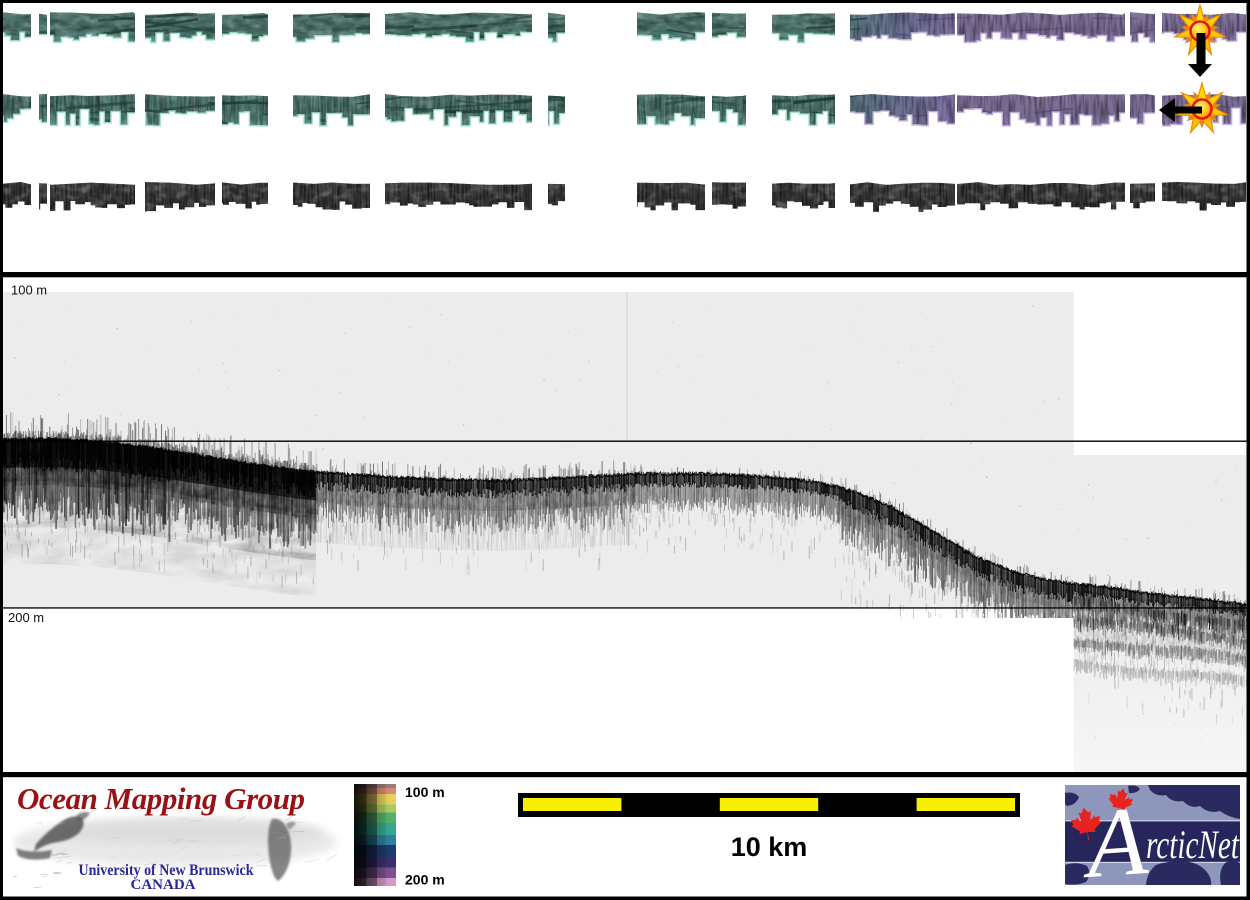  Describe the element at coordinates (161, 798) in the screenshot. I see `svg-text: Ocean Mapping Group` at that location.